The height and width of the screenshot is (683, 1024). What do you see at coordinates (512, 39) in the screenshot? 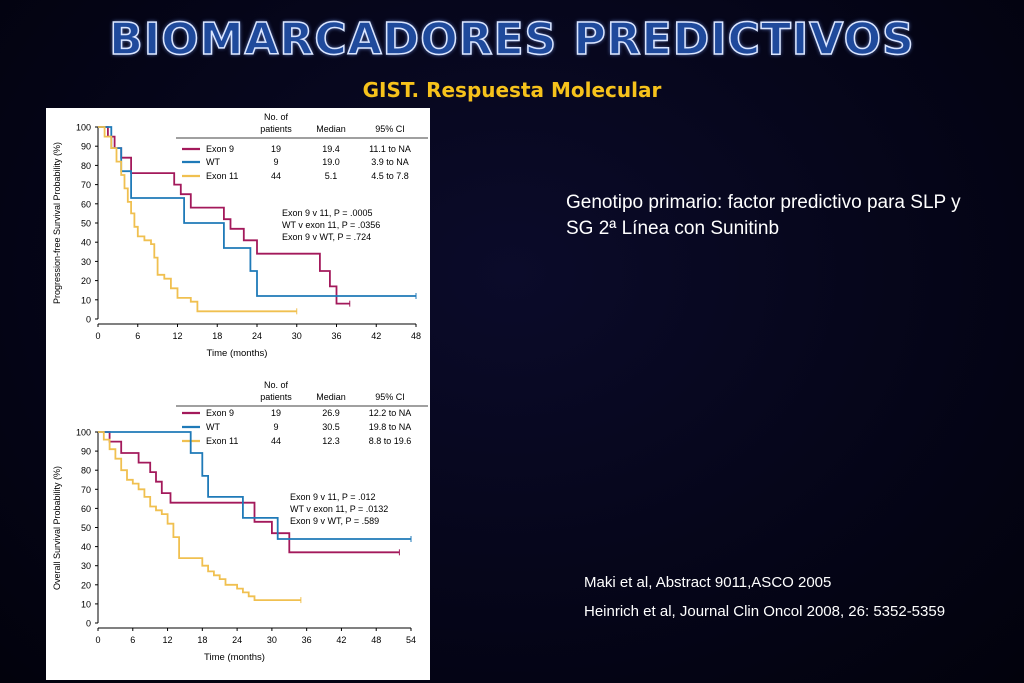
I see `slide-title: BIOMARCADORES PREDICTIVOS` at bounding box center [512, 39].